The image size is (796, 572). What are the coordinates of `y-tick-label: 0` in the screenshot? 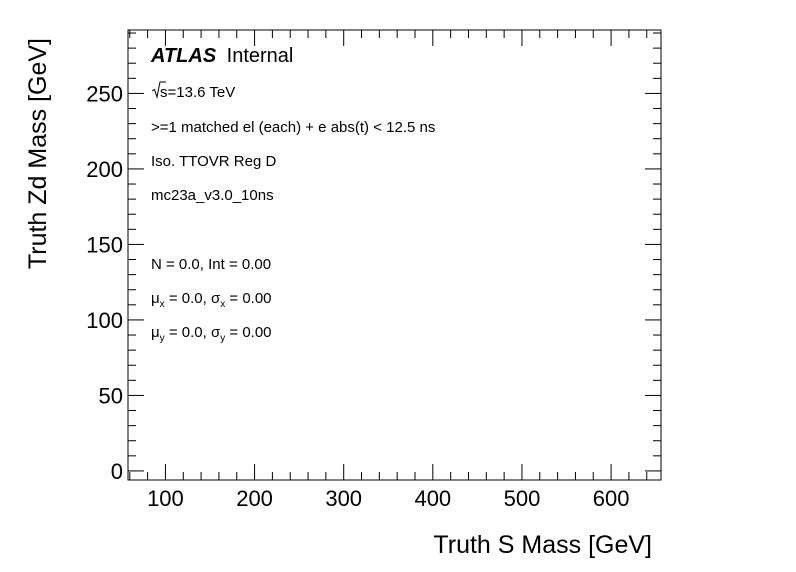 It's located at (117, 471).